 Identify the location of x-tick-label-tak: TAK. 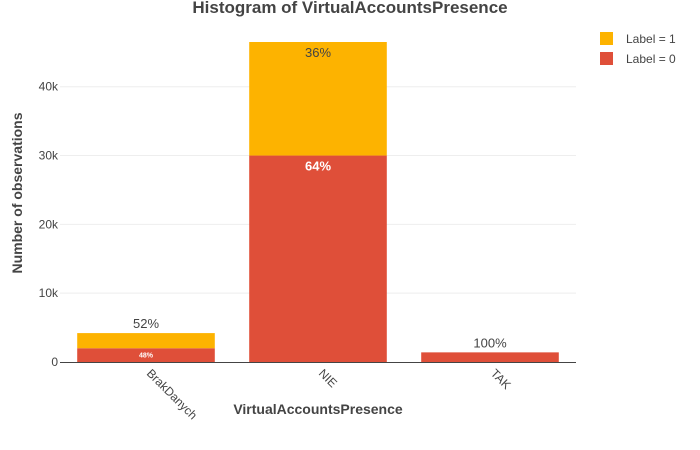
(501, 379).